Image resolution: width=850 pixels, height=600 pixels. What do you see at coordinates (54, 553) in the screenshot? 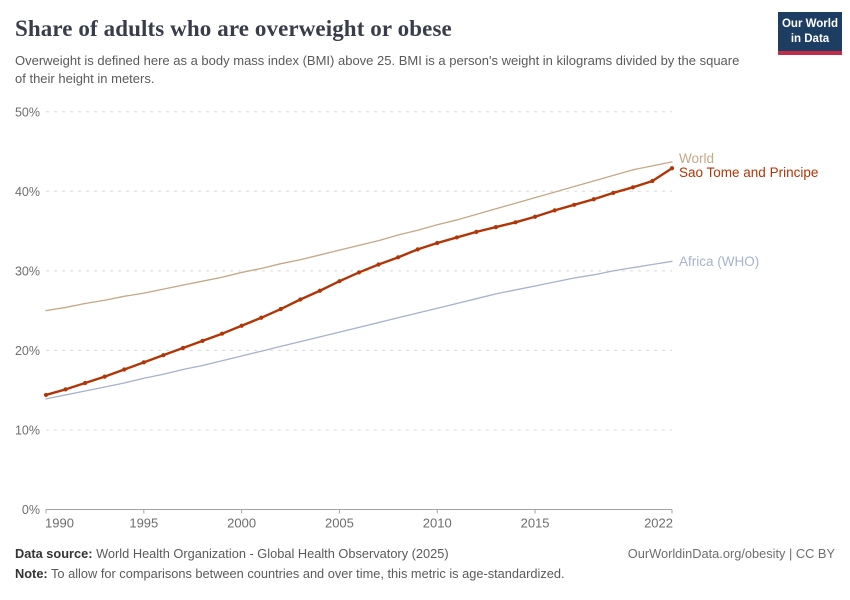
I see `data-source-label: Data source:` at bounding box center [54, 553].